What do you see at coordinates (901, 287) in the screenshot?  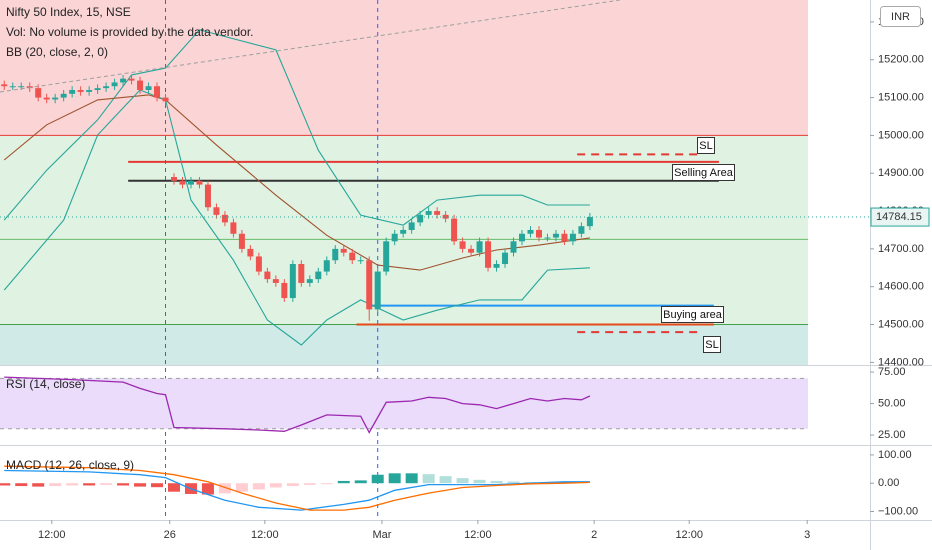 I see `y-tick-label: 14600.00` at bounding box center [901, 287].